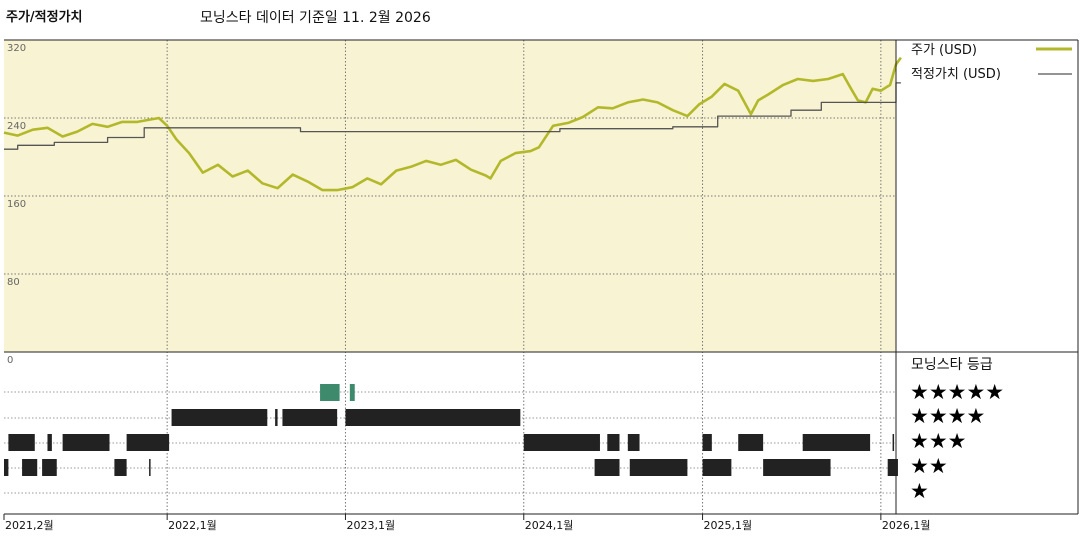  What do you see at coordinates (952, 365) in the screenshot?
I see `rating-panel-title: 모닝스타 등급` at bounding box center [952, 365].